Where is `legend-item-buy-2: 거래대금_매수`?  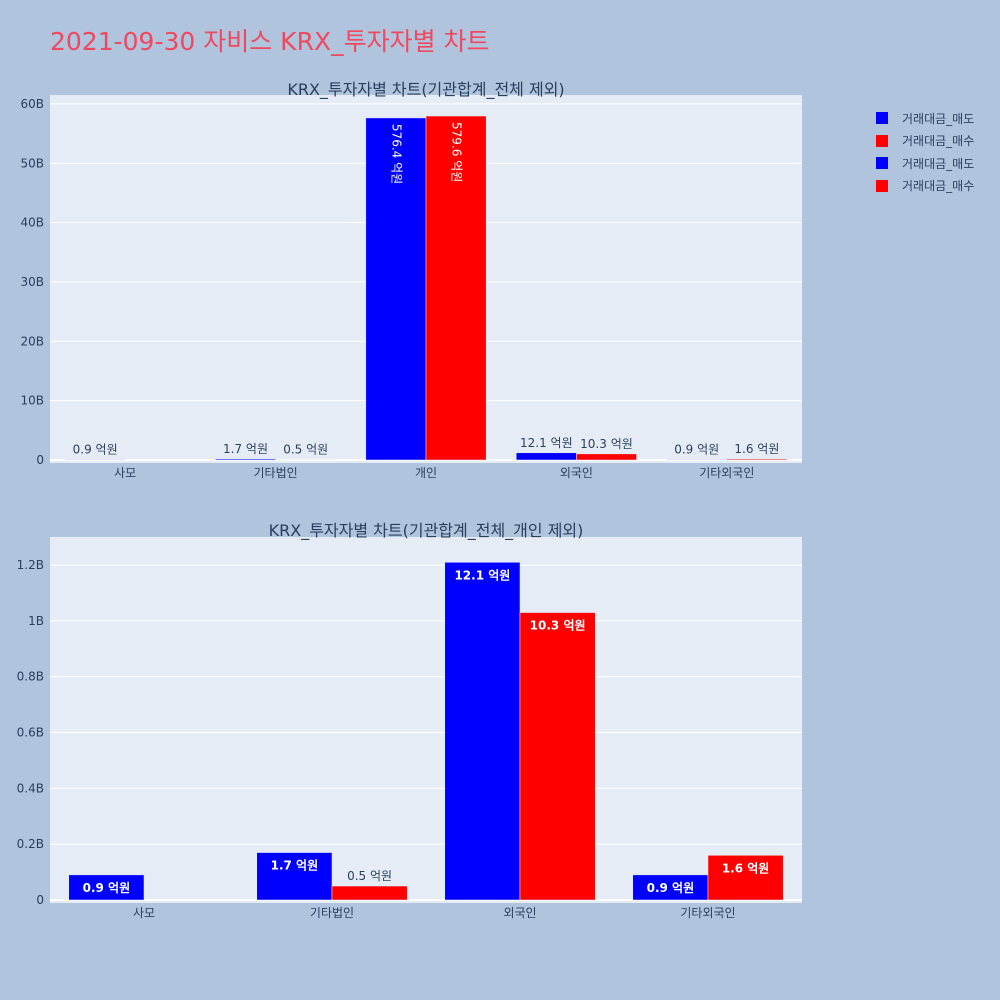
legend-item-buy-2: 거래대금_매수 is located at coordinates (925, 186).